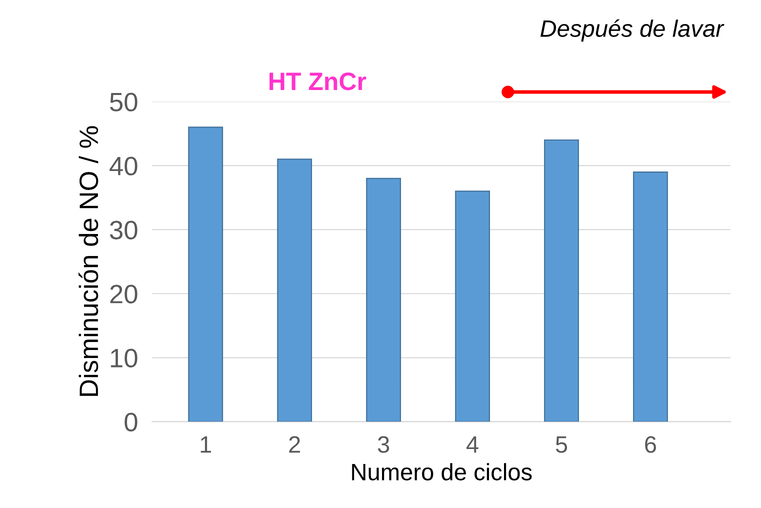 This screenshot has height=508, width=761. What do you see at coordinates (650, 444) in the screenshot?
I see `x-tick-label: 6` at bounding box center [650, 444].